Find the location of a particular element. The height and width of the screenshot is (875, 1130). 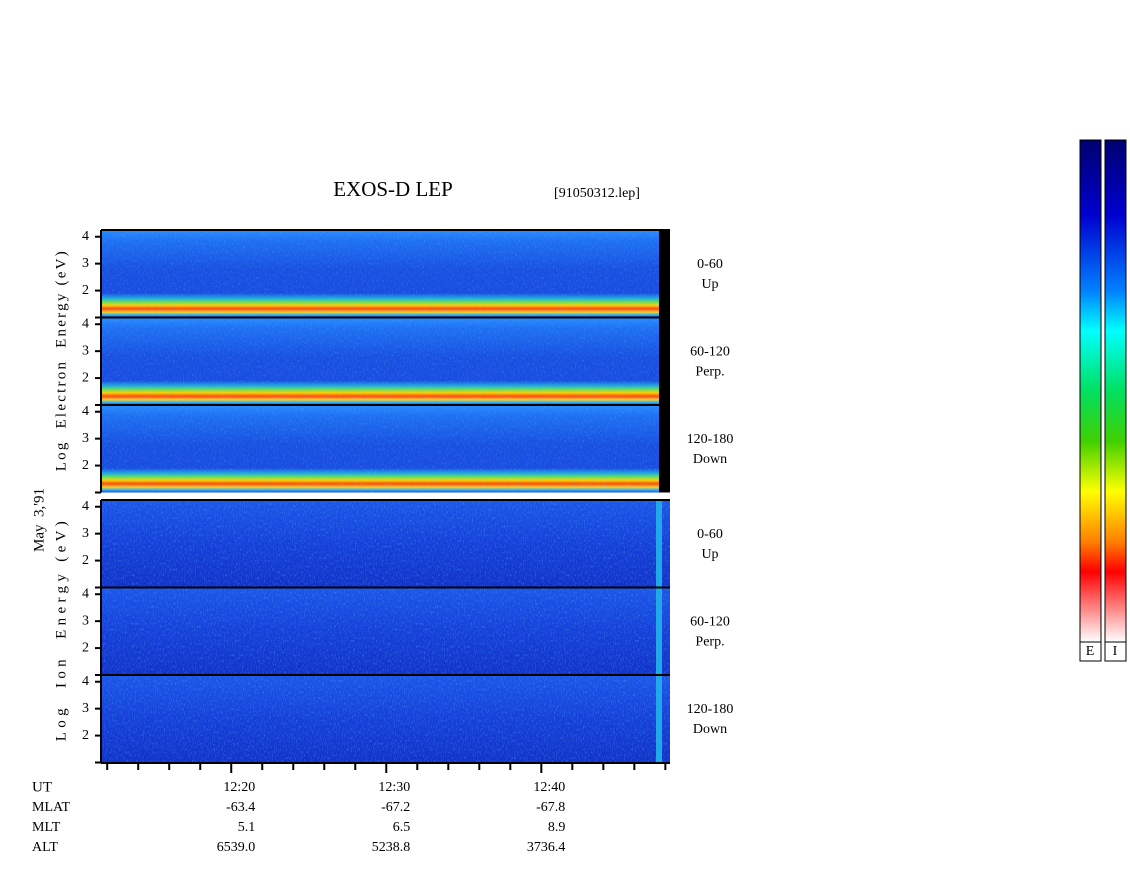

date-label: May 3,'91 is located at coordinates (39, 520).